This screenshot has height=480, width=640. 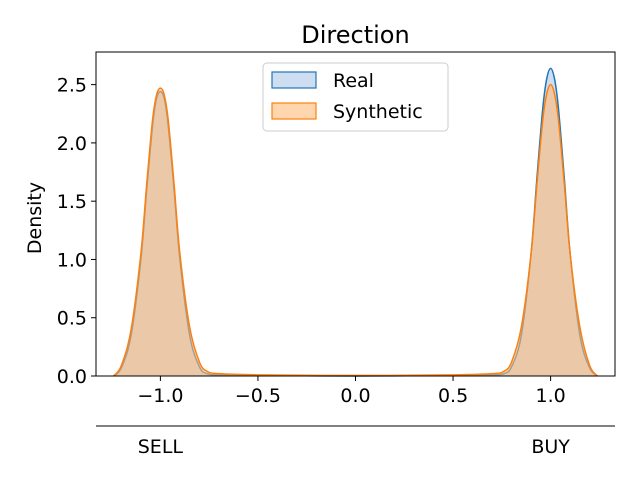 I want to click on legend: Real Synthetic, so click(x=355, y=97).